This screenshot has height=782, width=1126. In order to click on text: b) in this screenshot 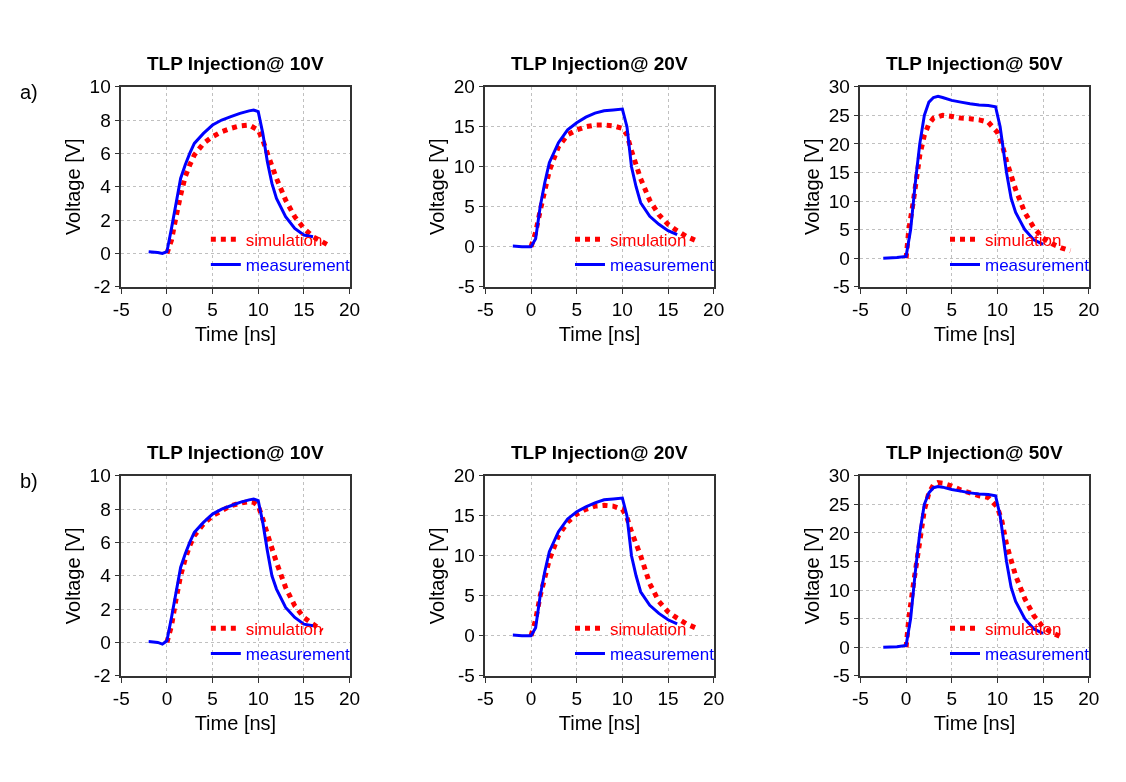, I will do `click(29, 481)`.